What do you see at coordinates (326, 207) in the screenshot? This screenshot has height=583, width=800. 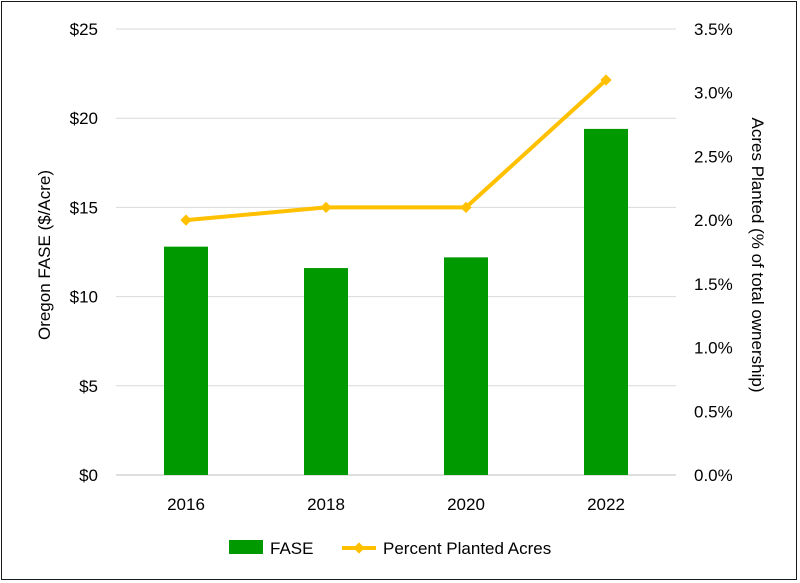 I see `point-percent-planted-2018` at bounding box center [326, 207].